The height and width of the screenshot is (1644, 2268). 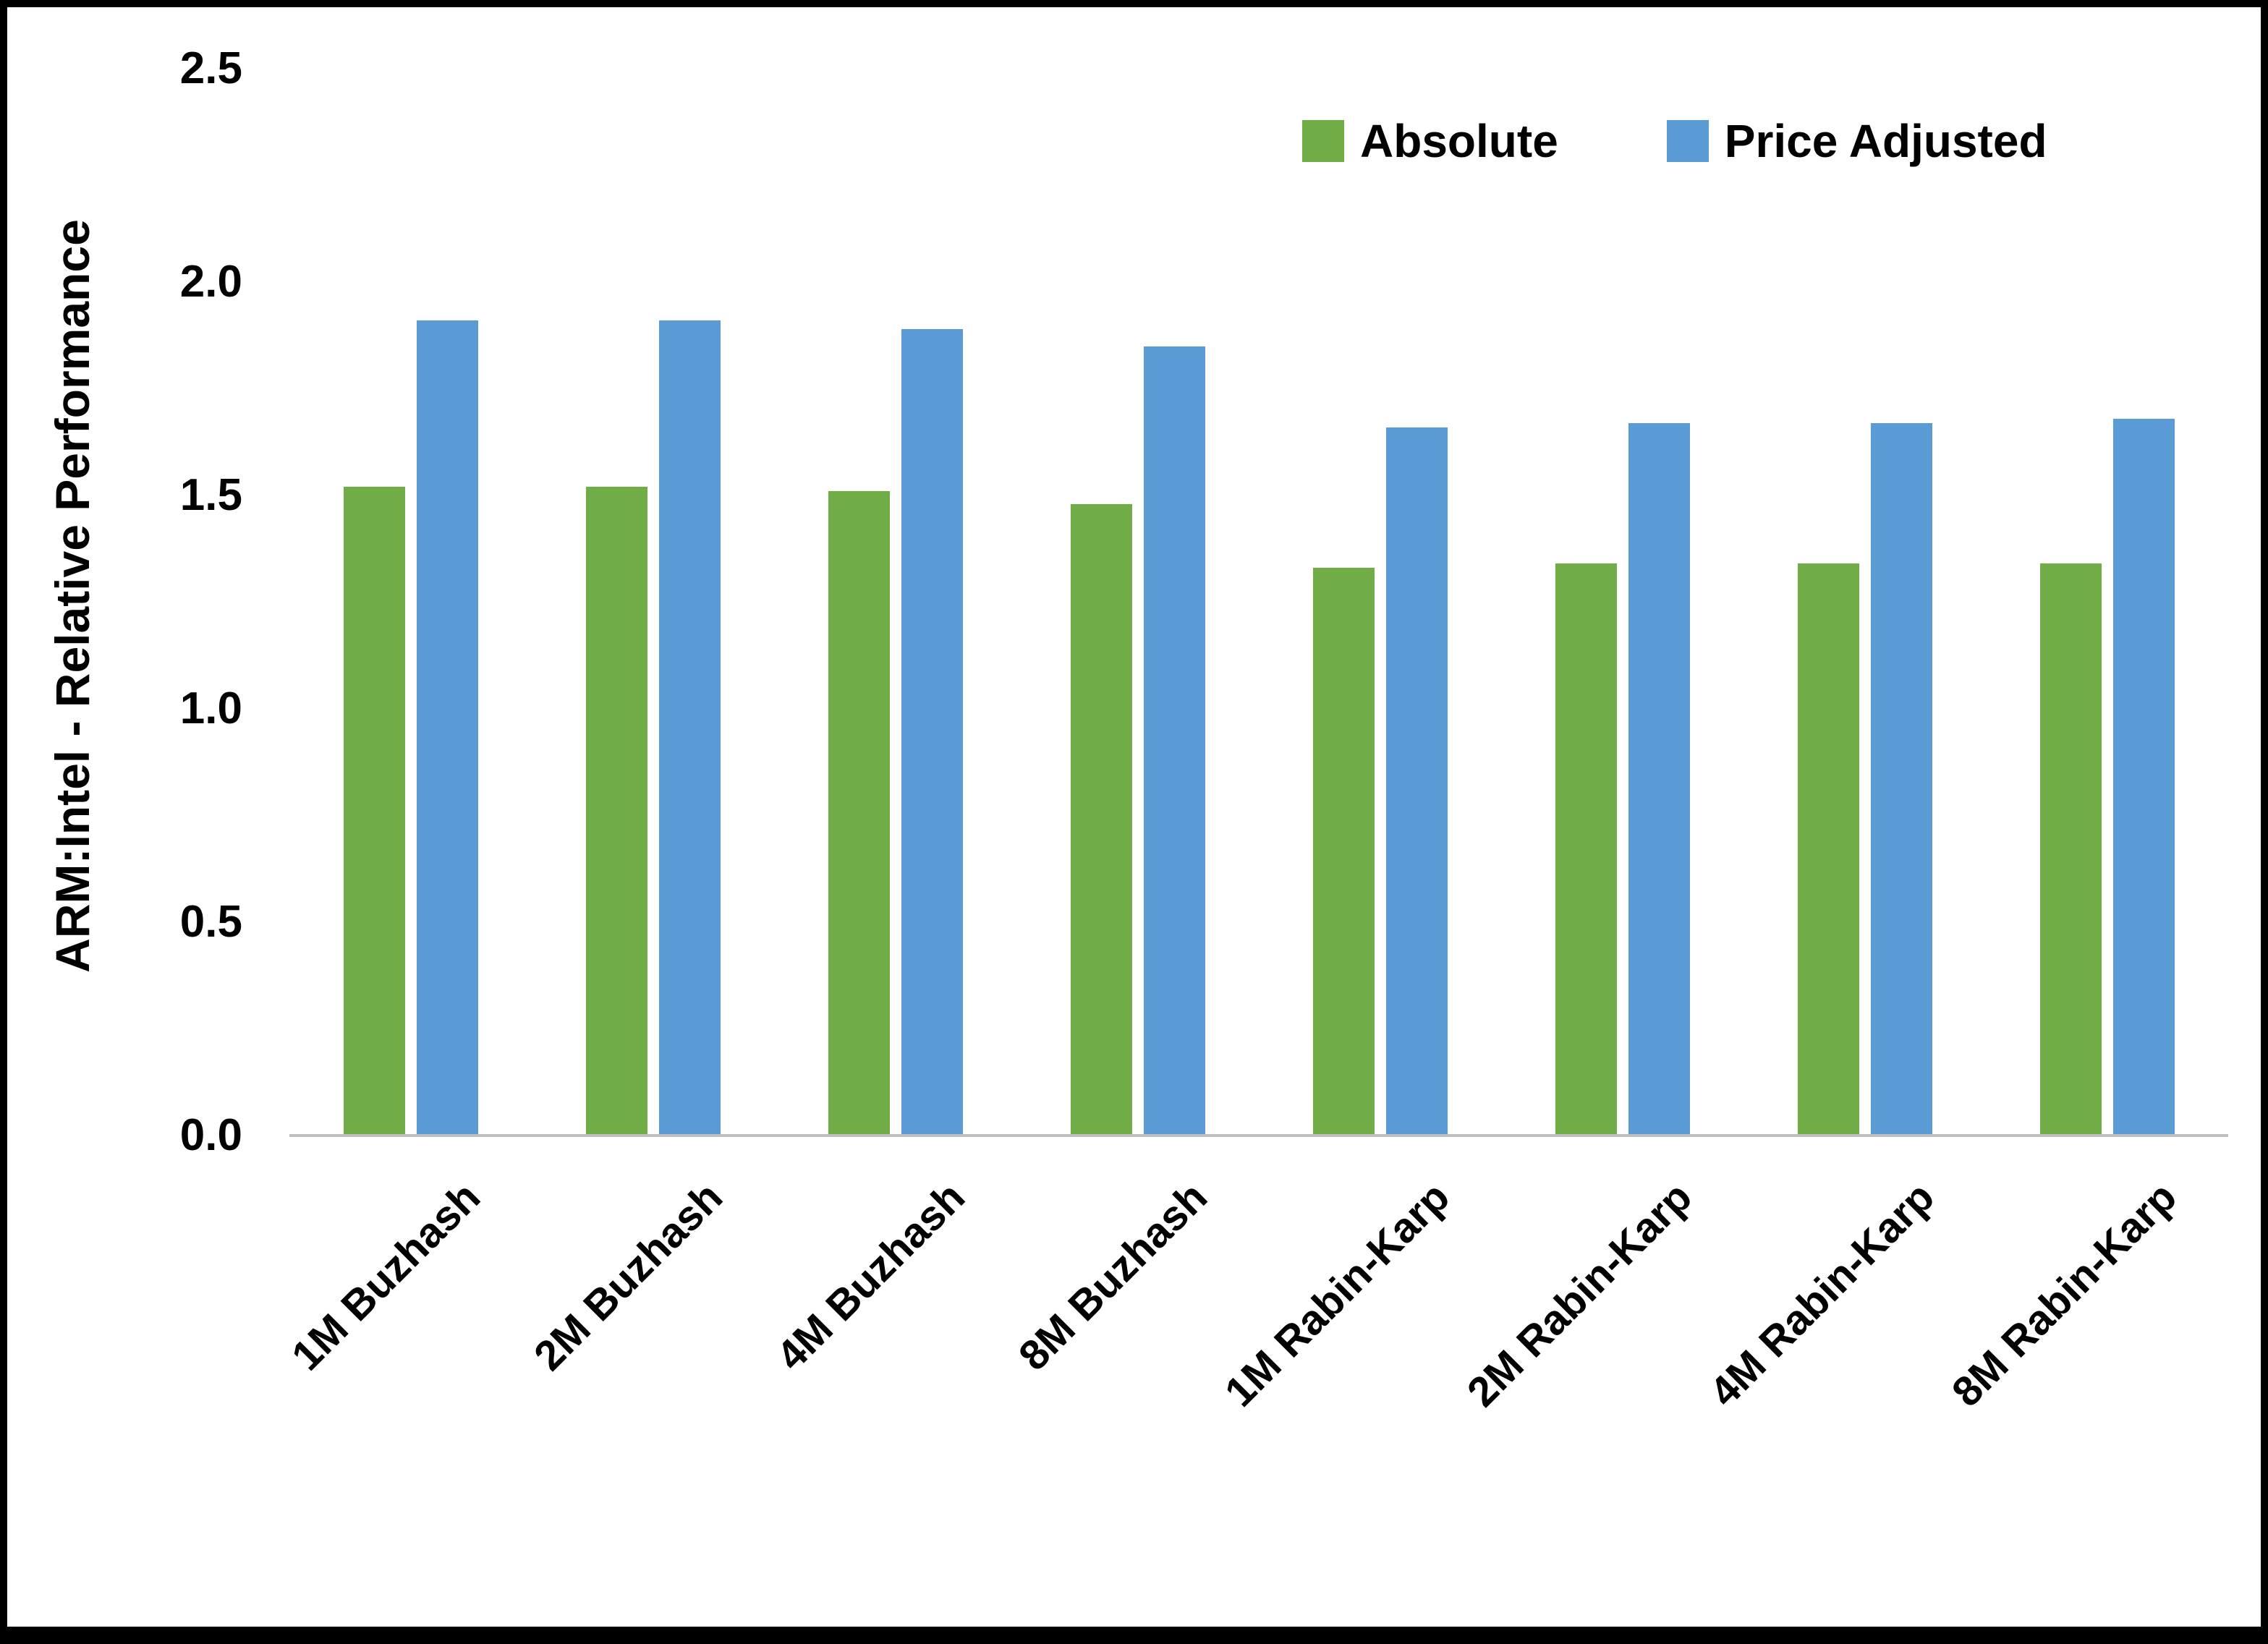 I want to click on legend-swatch-absolute, so click(x=1323, y=141).